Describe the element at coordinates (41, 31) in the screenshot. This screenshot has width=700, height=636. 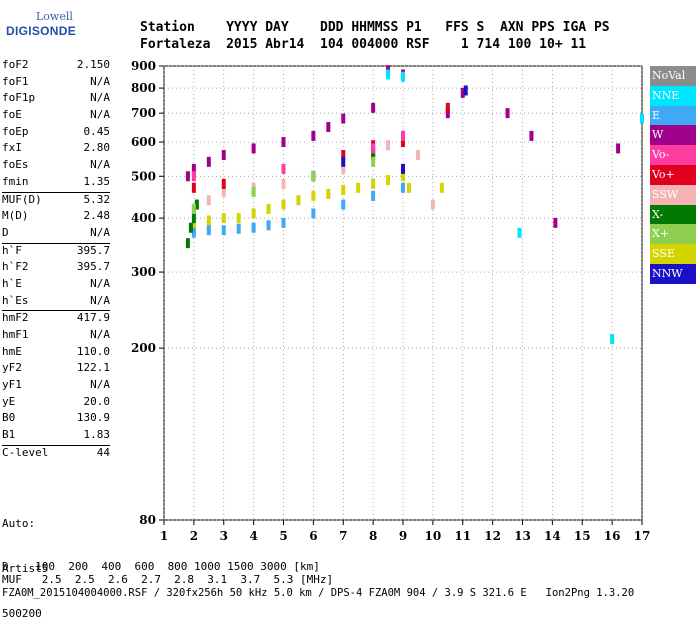
I see `logo-line2: DIGISONDE` at that location.